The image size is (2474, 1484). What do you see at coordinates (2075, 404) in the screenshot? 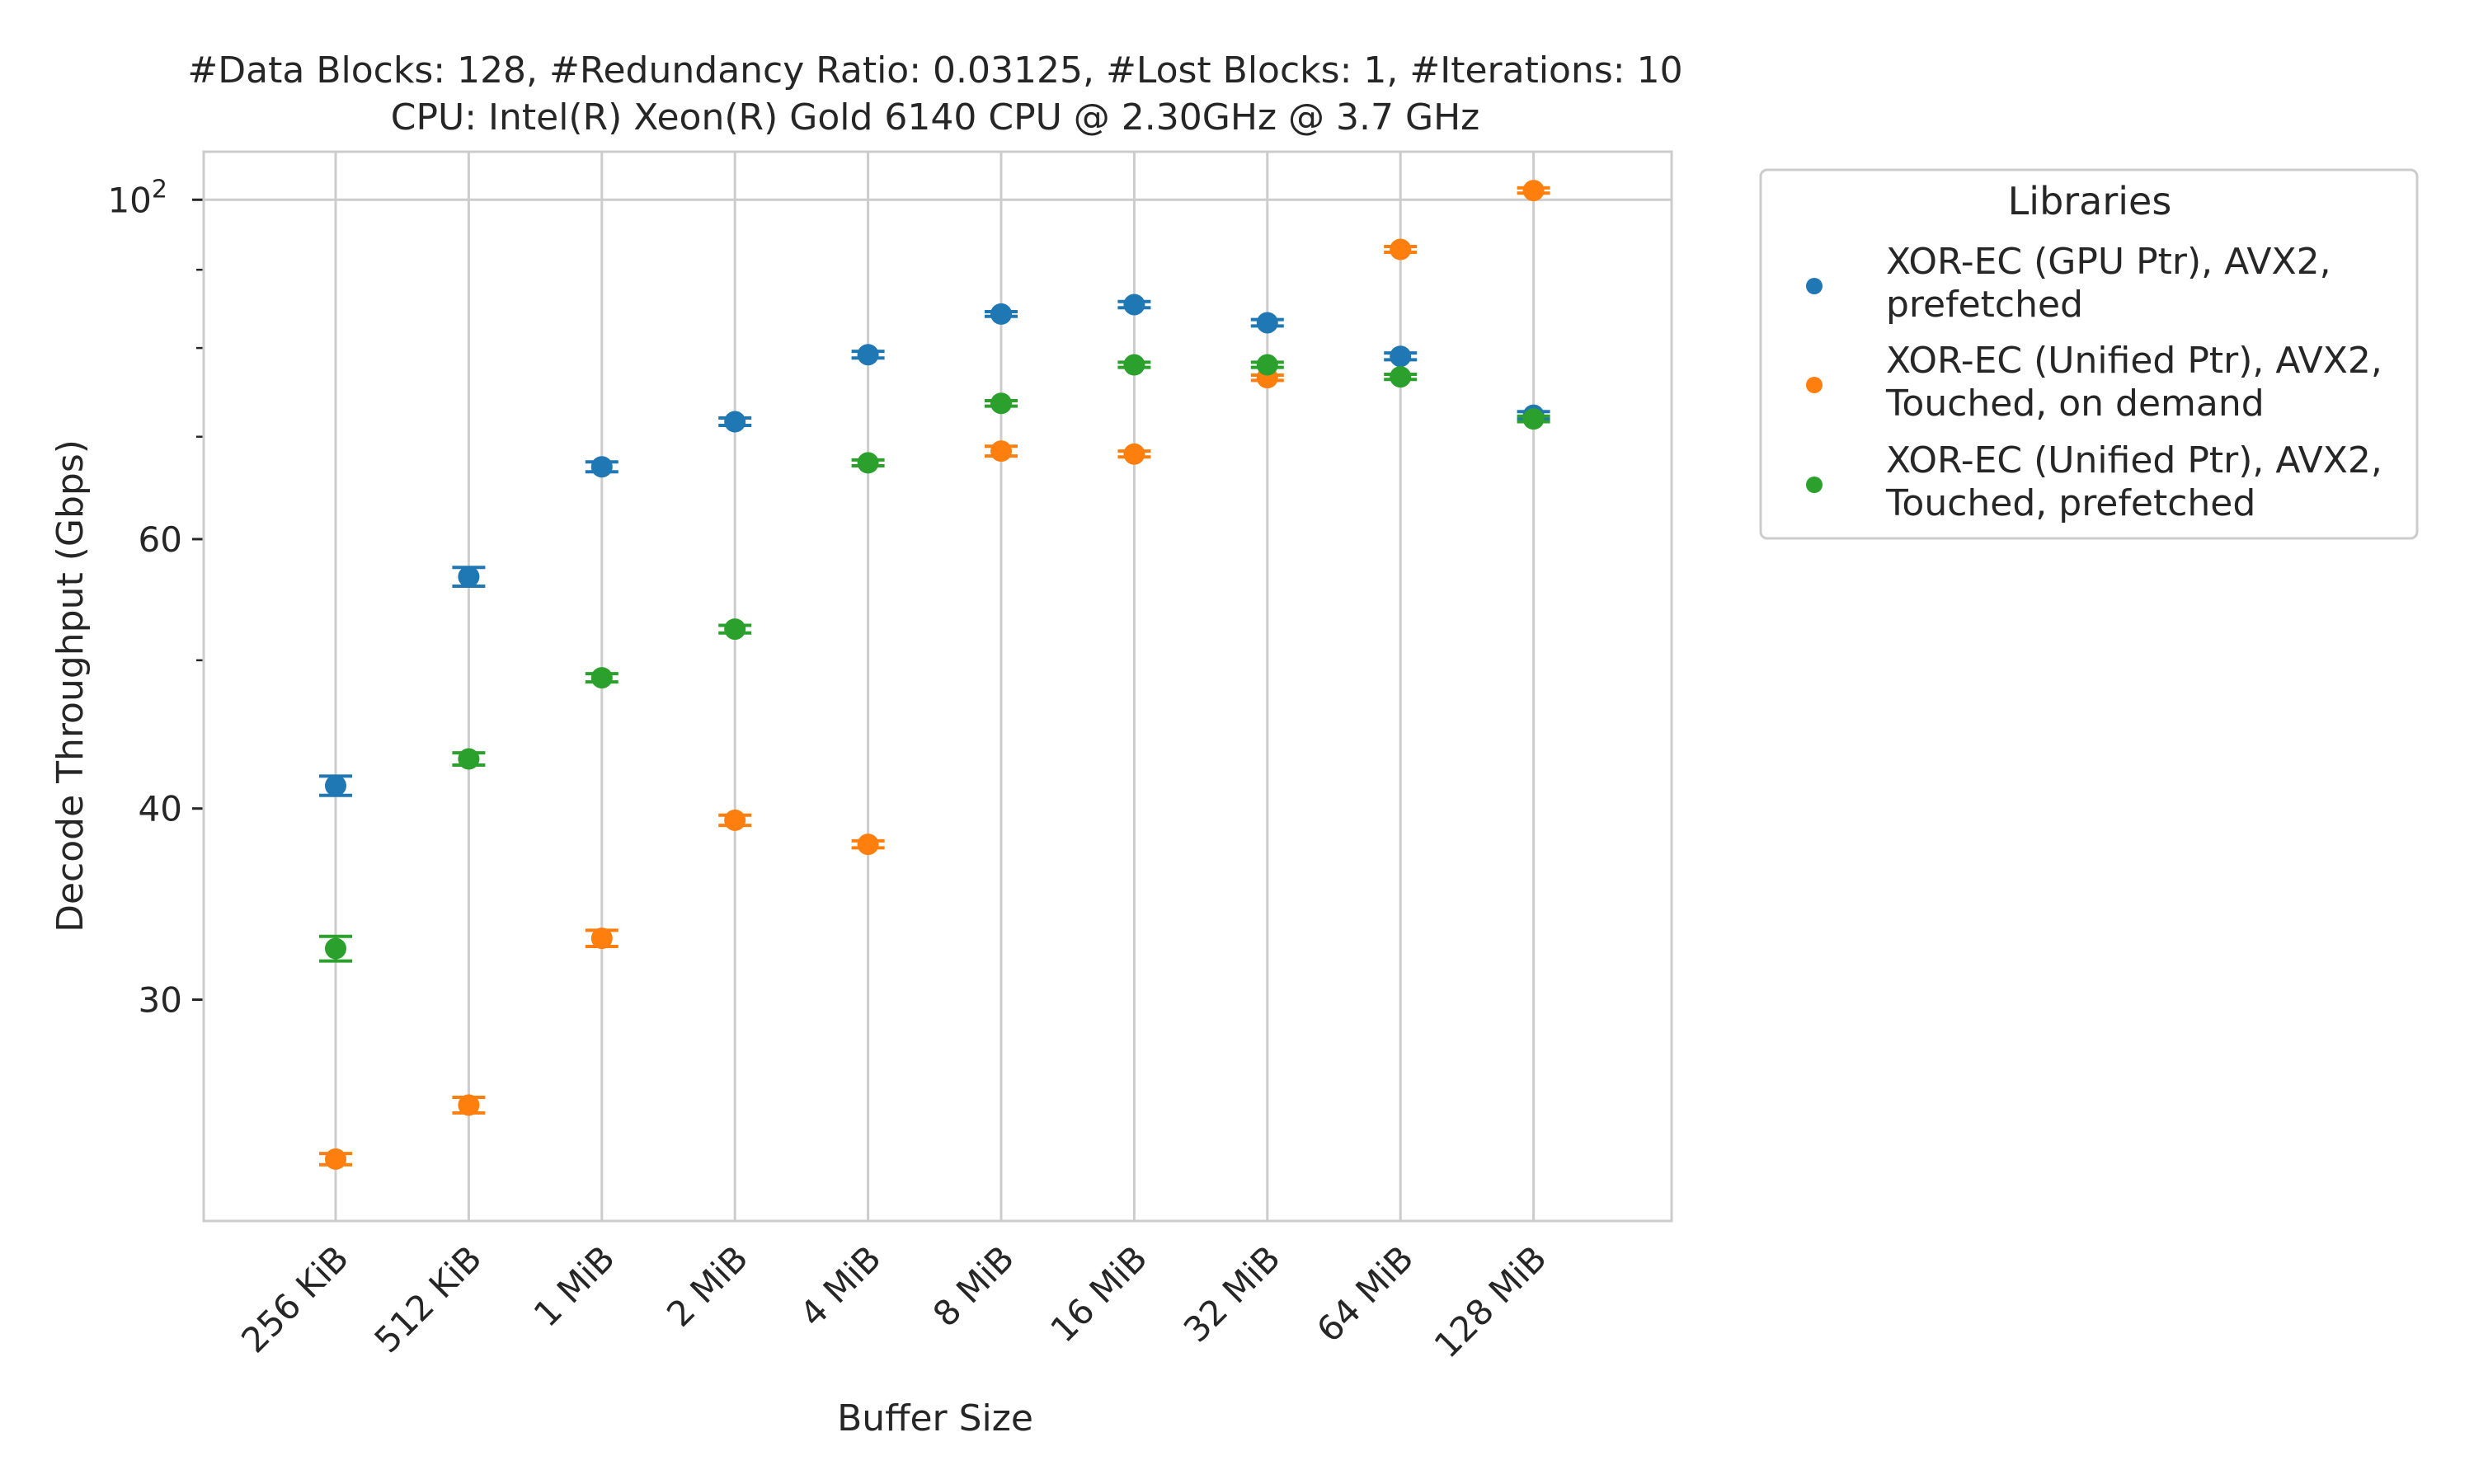
I see `legend-label: Touched, on demand` at bounding box center [2075, 404].